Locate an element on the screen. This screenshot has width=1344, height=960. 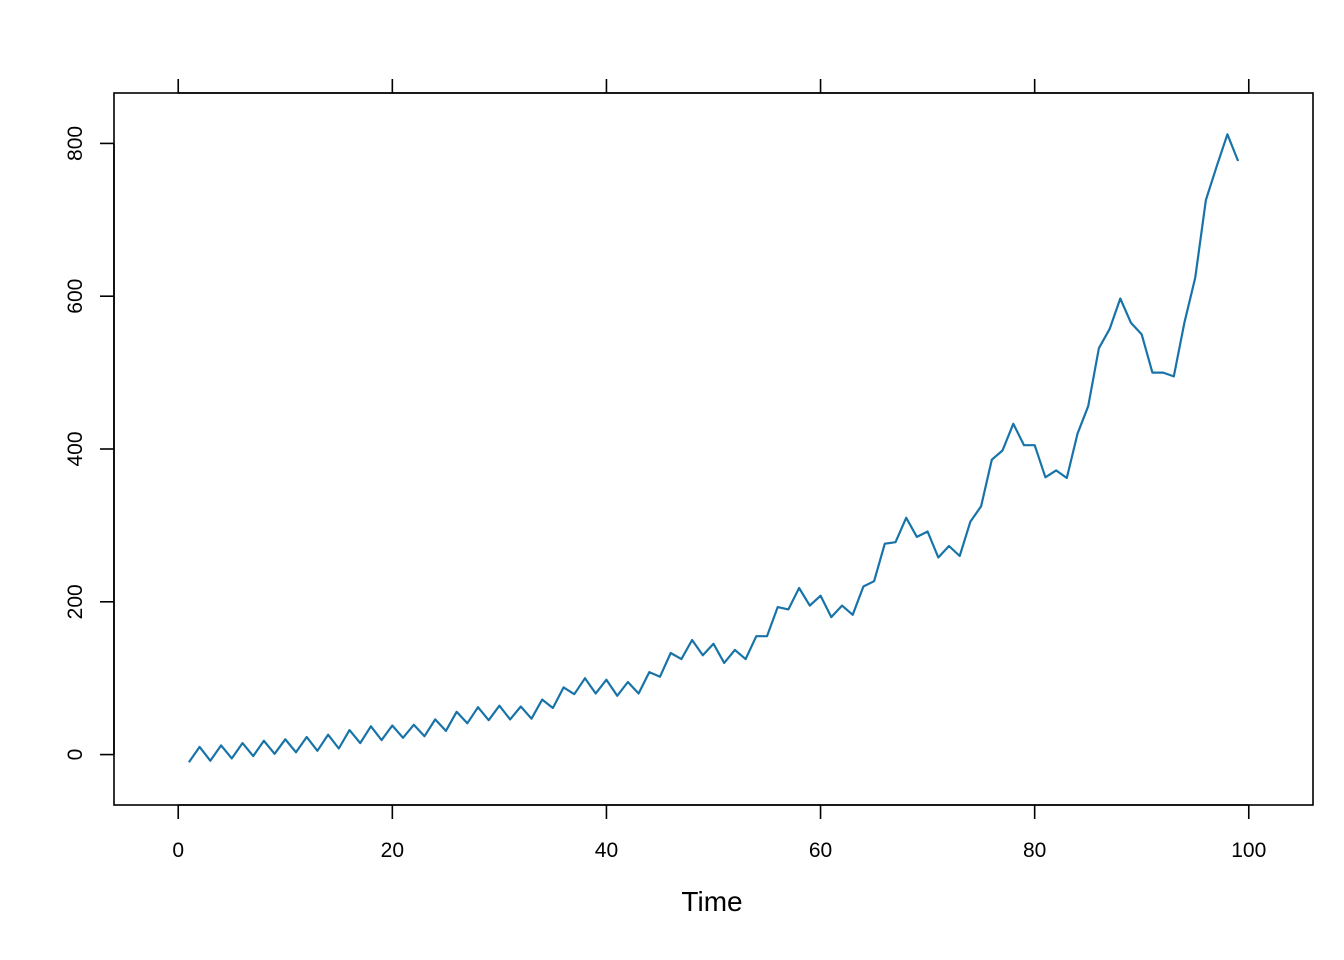
x-axis-bottom: 0 20 40 60 80 100 is located at coordinates (719, 833).